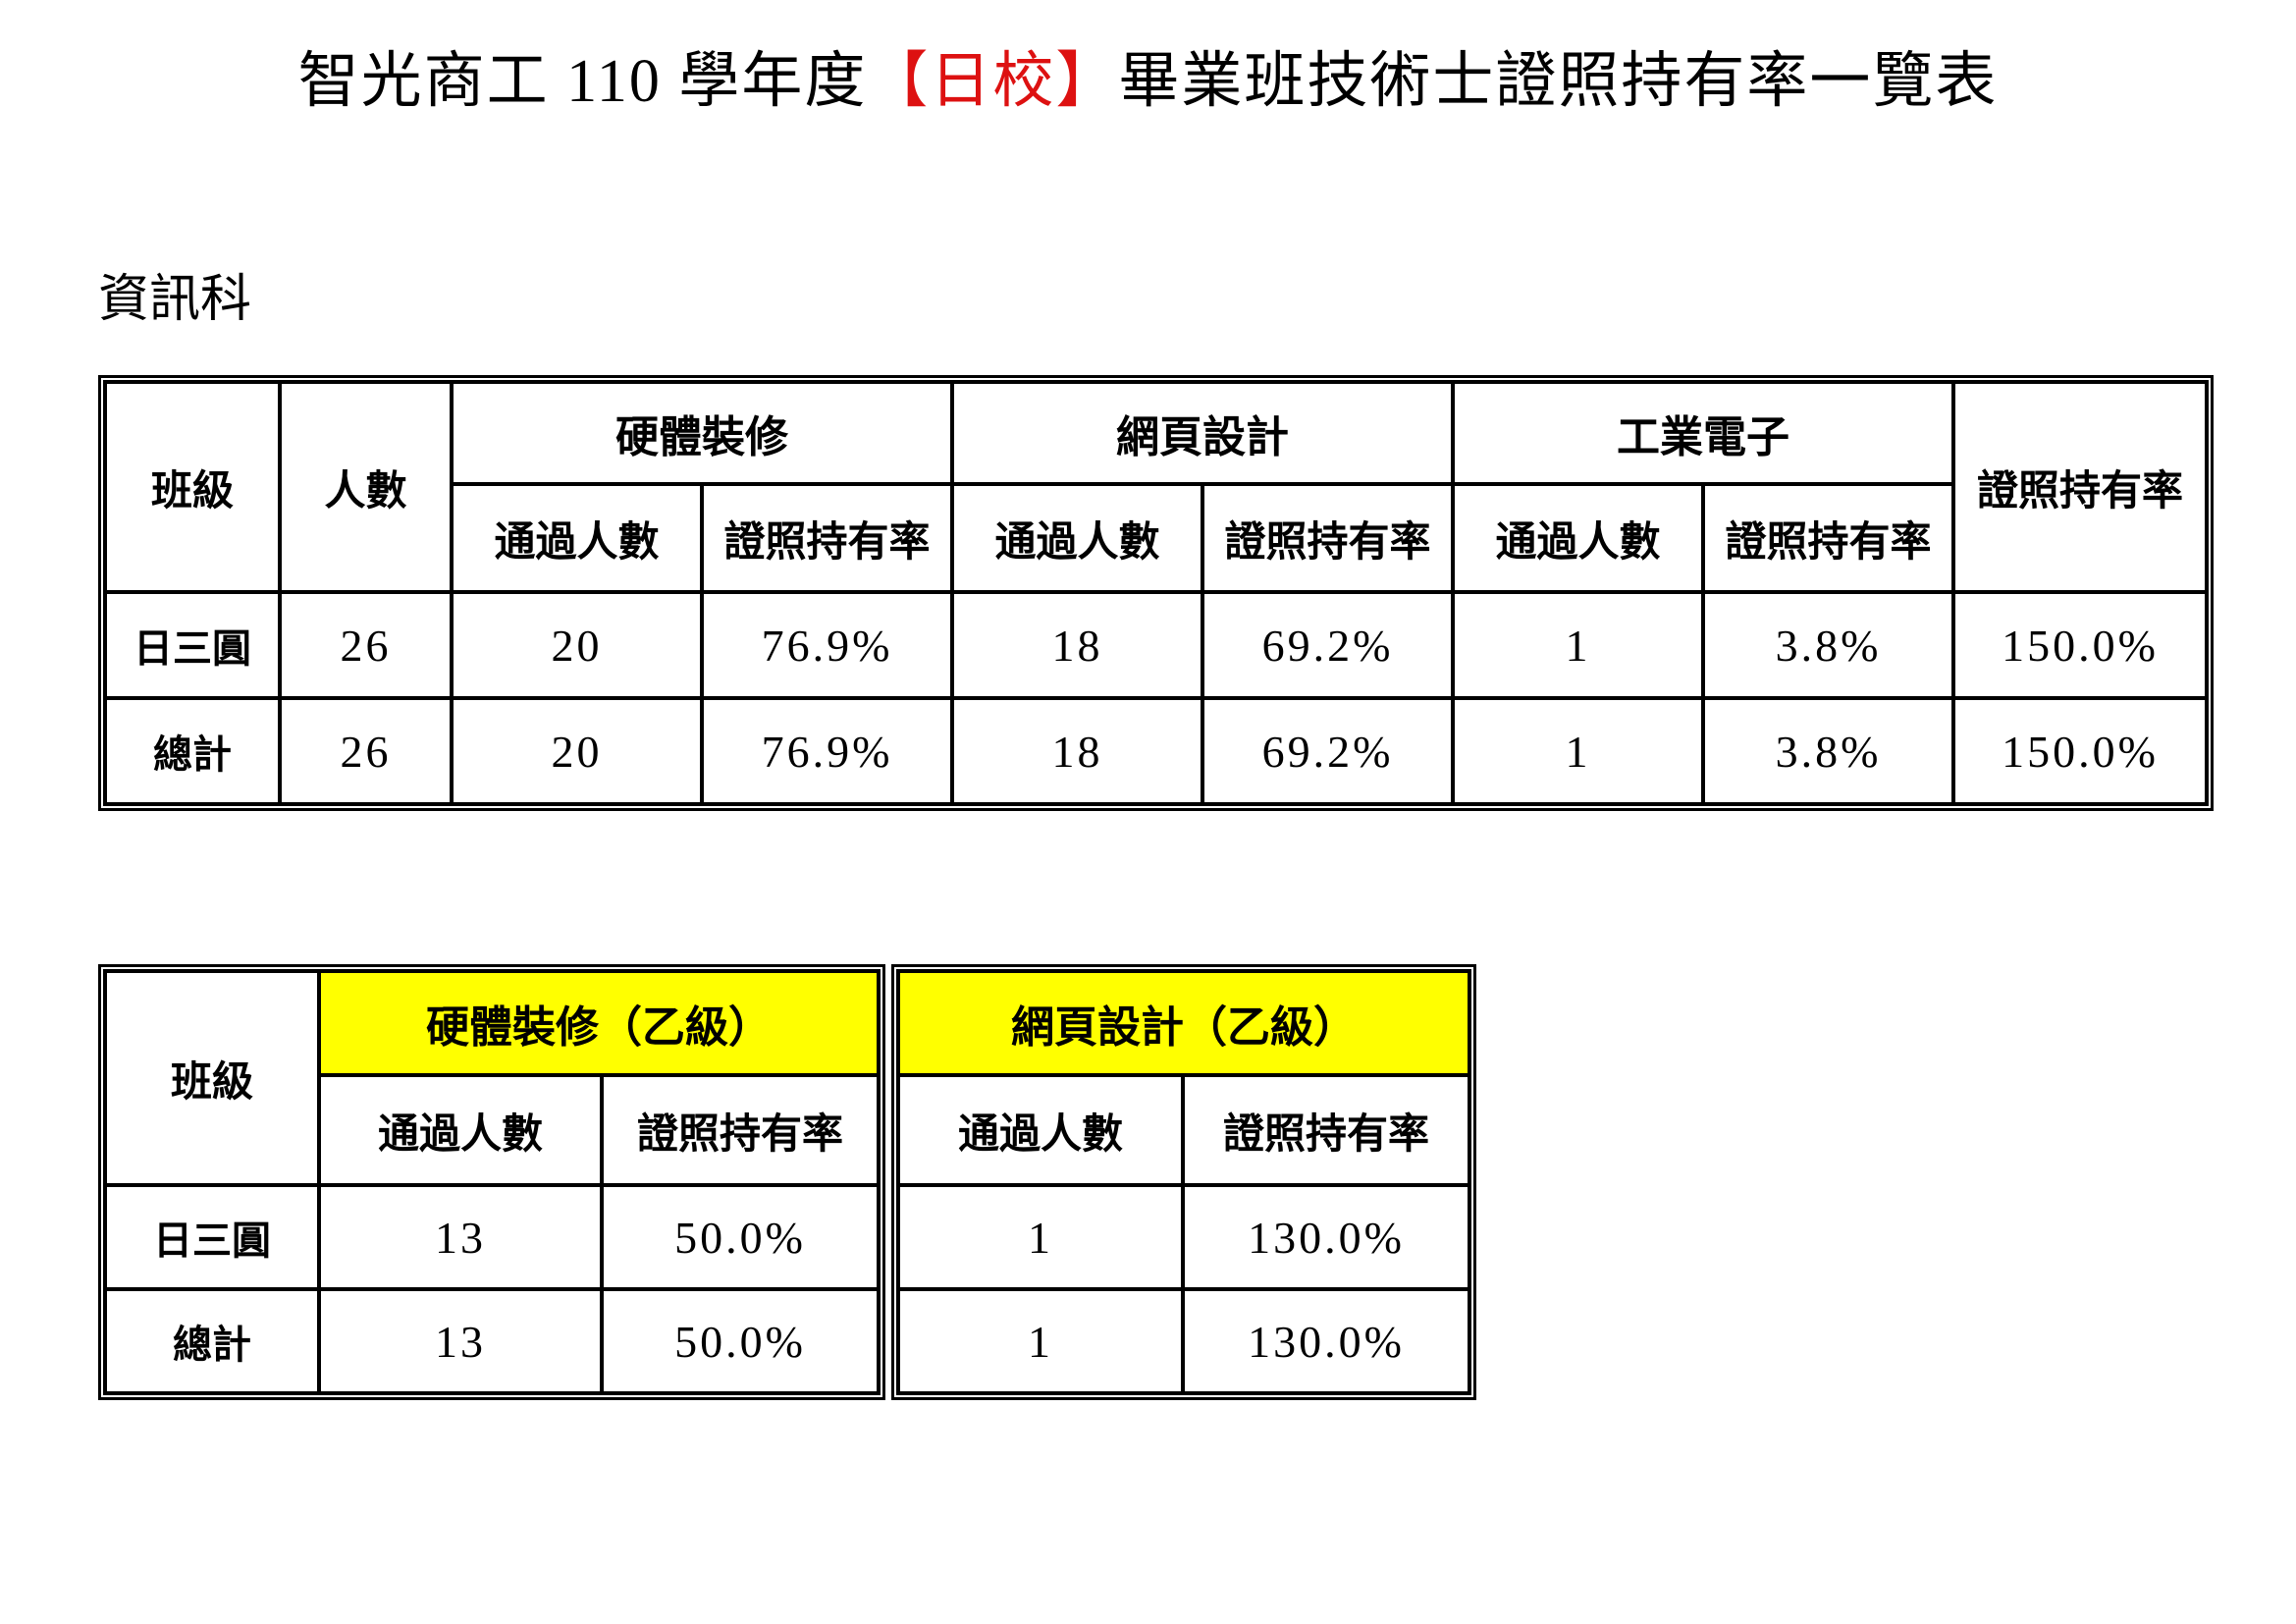 This screenshot has width=2296, height=1624. I want to click on table-row: 日三圓 13 50.0%, so click(492, 1237).